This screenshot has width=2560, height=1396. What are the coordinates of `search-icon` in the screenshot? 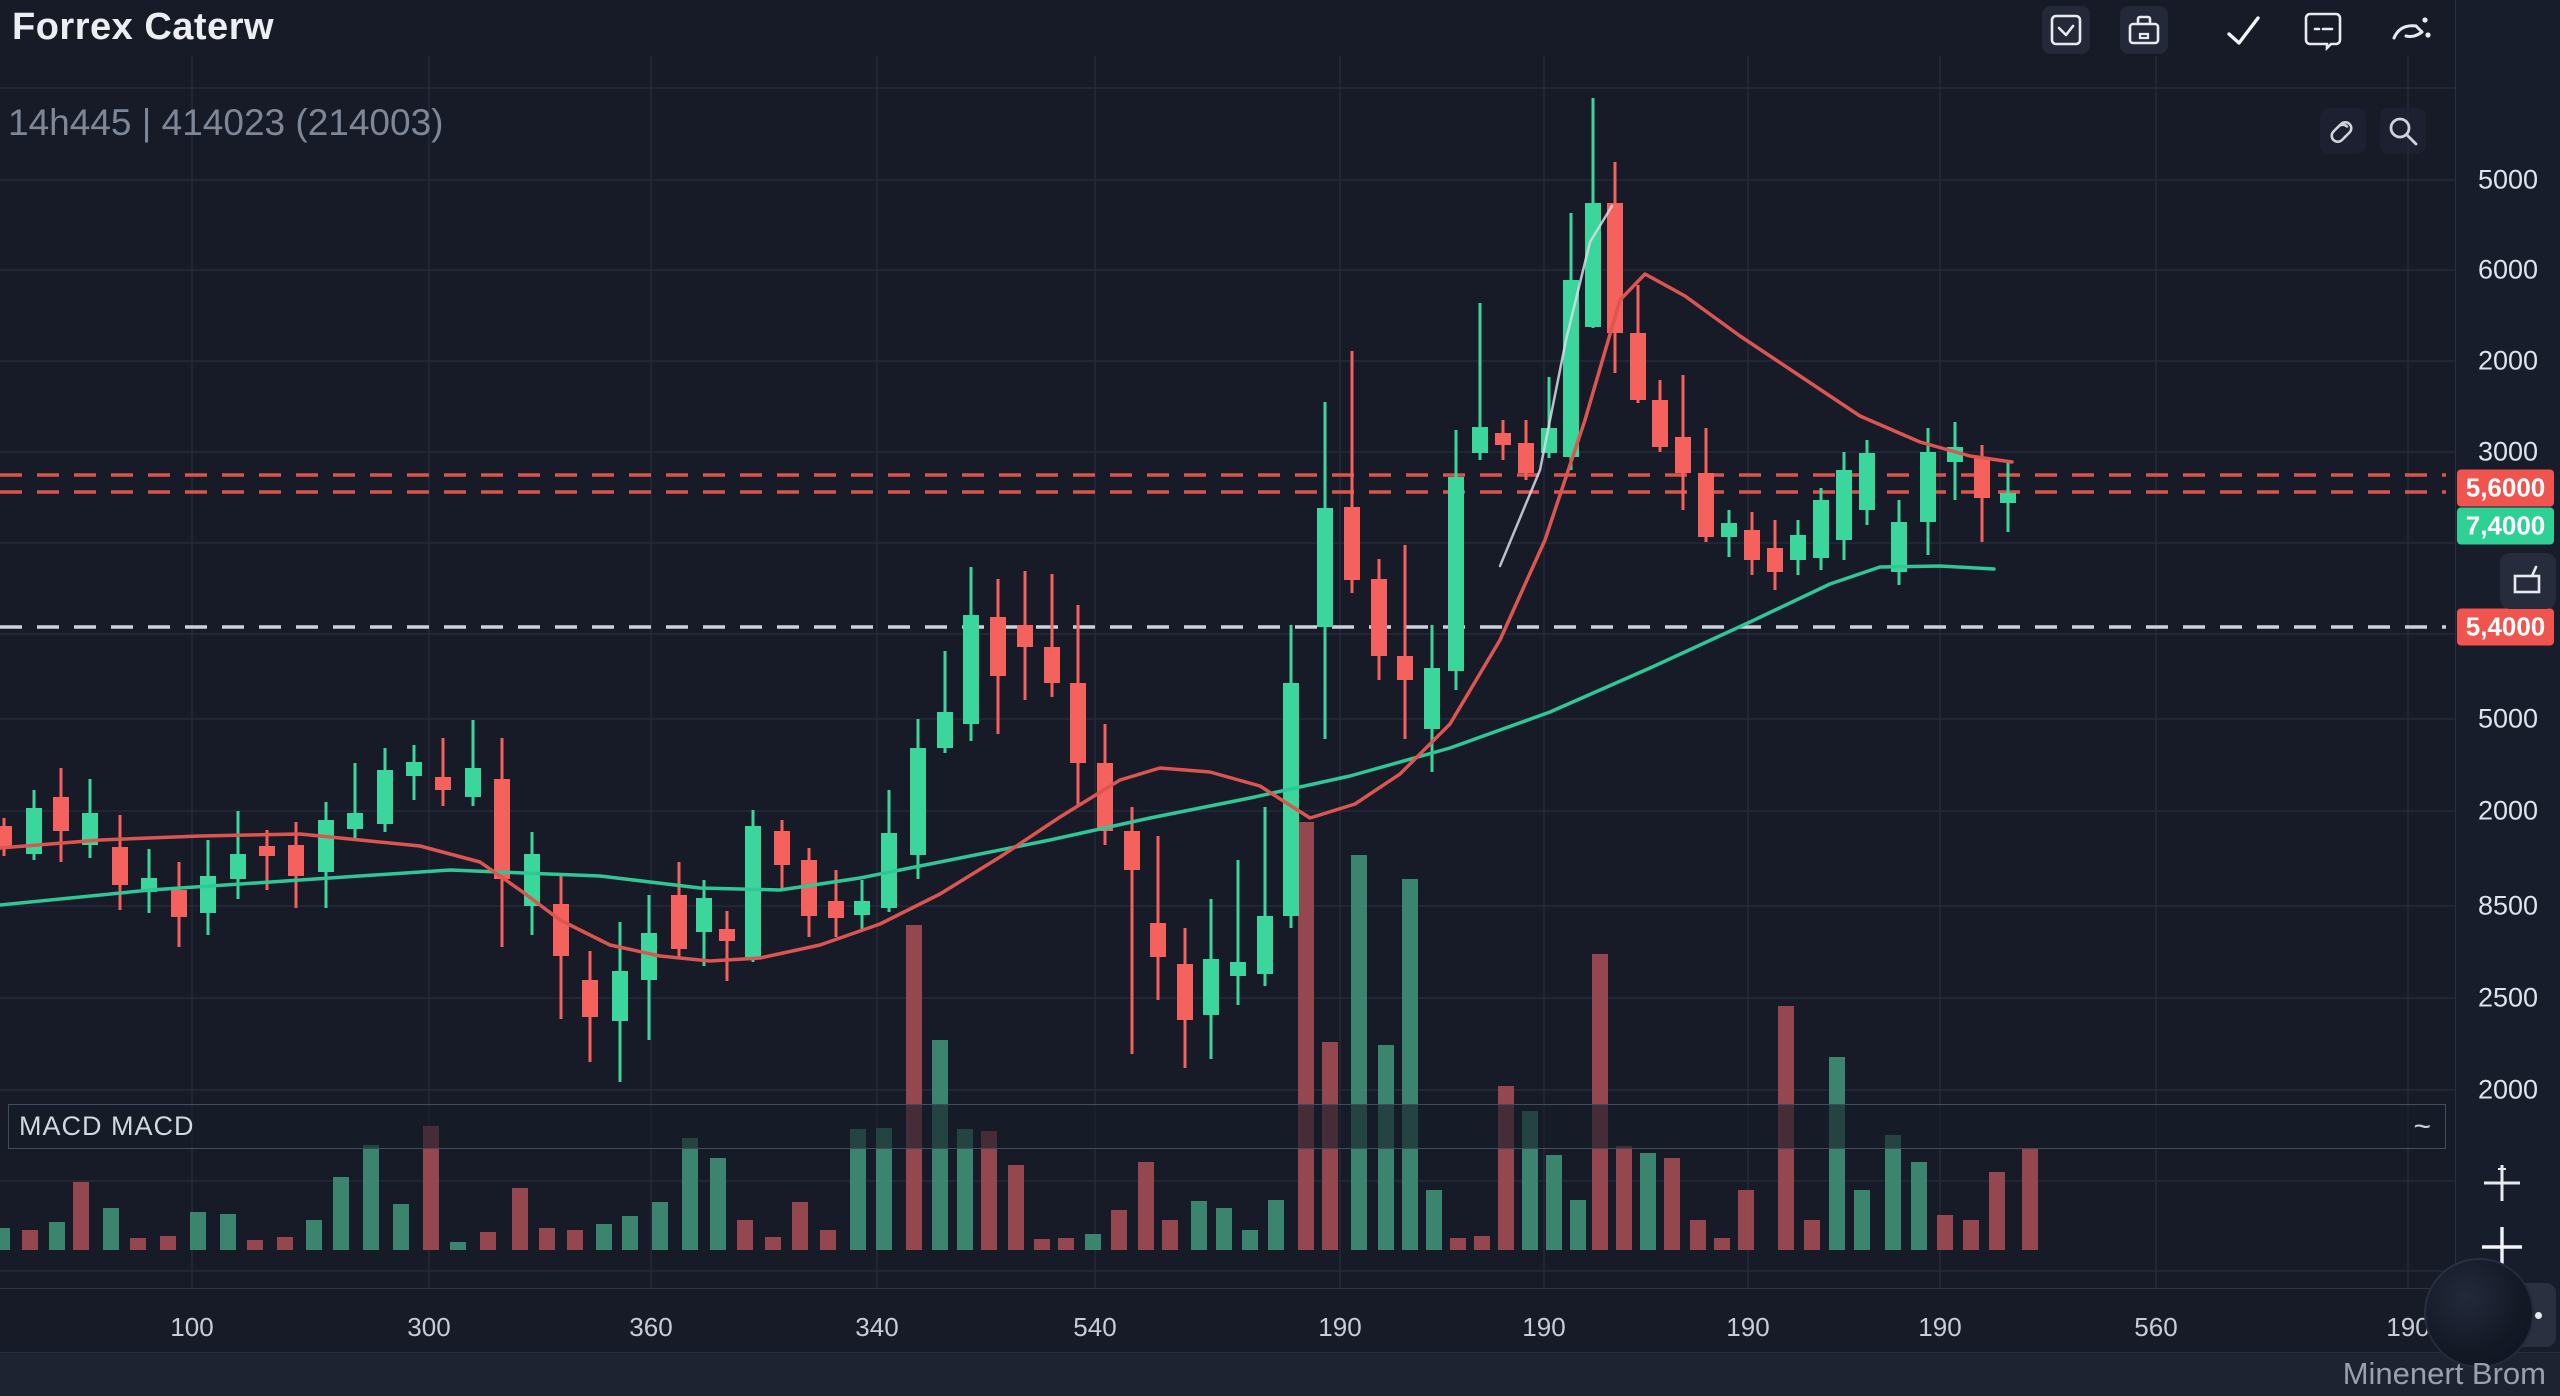 It's located at (2403, 131).